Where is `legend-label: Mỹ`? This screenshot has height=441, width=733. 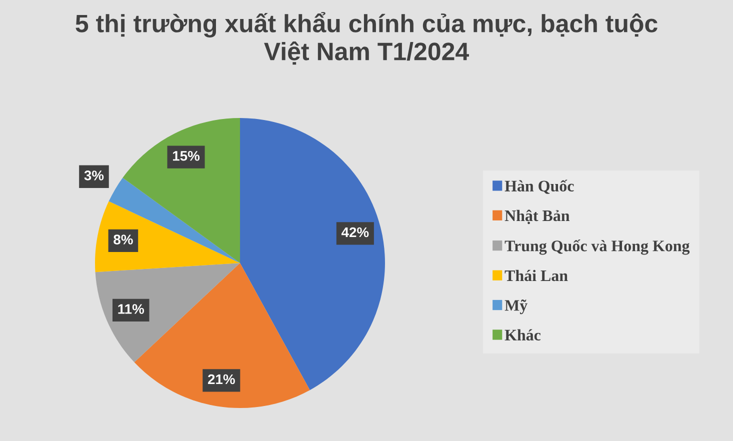 legend-label: Mỹ is located at coordinates (516, 307).